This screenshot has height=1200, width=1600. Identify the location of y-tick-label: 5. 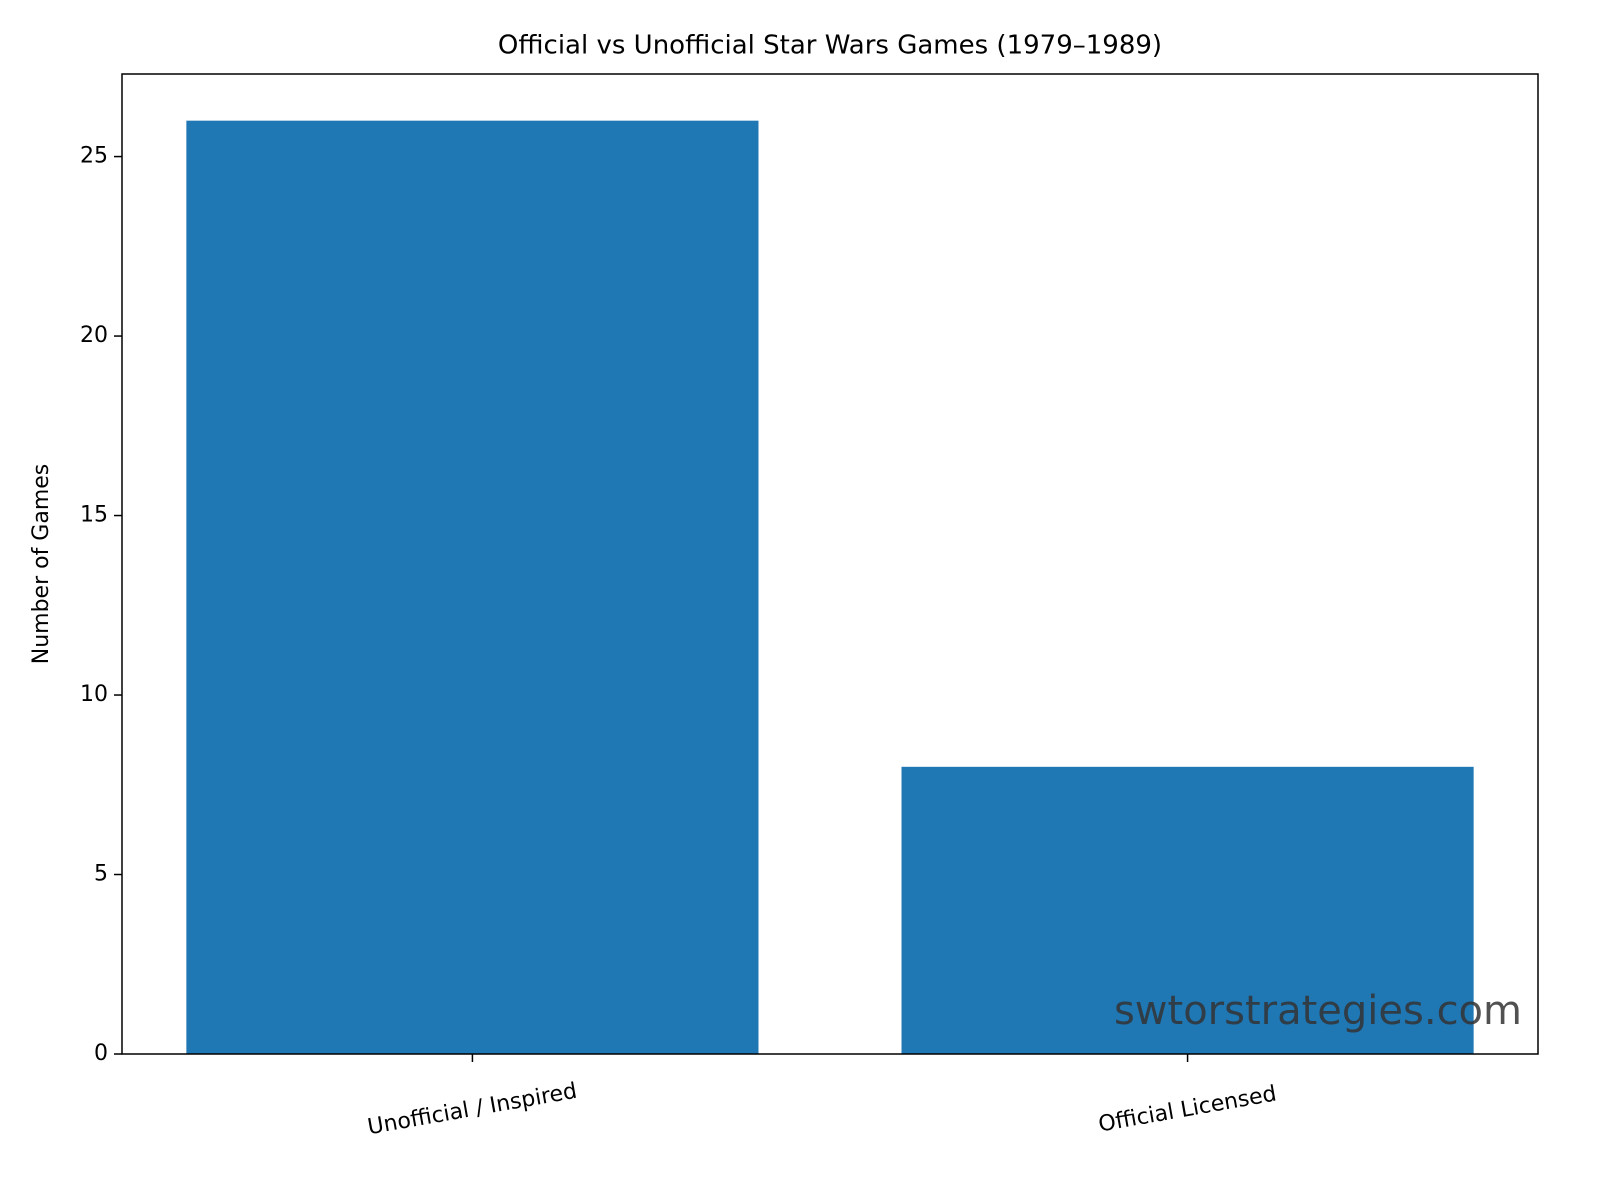
(101, 874).